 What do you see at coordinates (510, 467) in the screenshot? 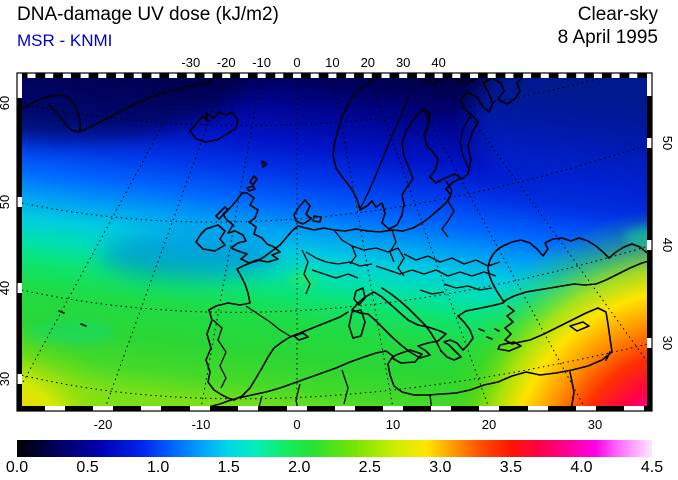
I see `colorbar-tick-label: 3.5` at bounding box center [510, 467].